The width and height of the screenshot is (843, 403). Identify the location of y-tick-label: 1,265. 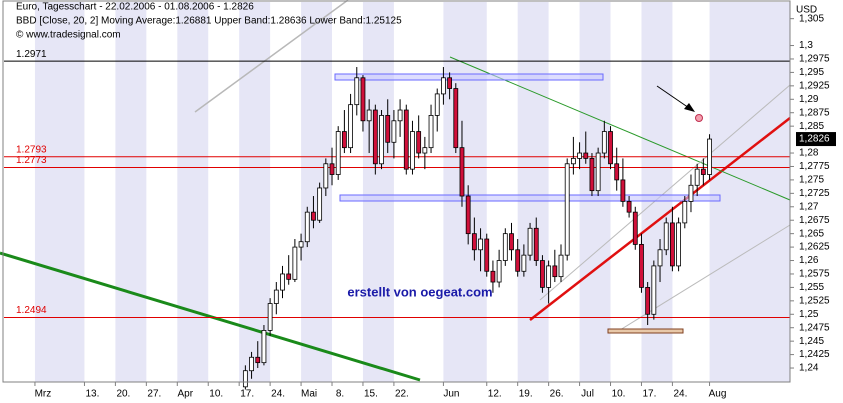
(811, 233).